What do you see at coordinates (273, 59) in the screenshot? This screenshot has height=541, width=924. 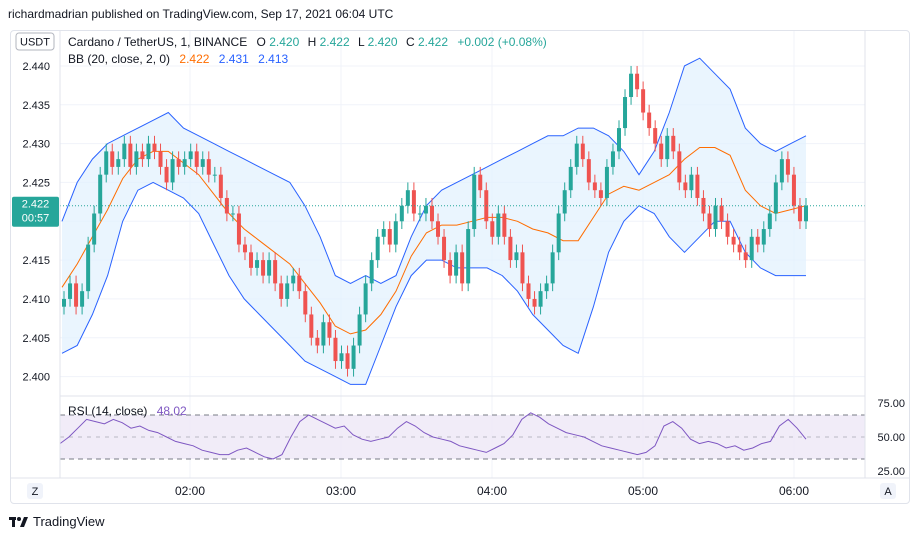 I see `legend-bb-lower: 2.413` at bounding box center [273, 59].